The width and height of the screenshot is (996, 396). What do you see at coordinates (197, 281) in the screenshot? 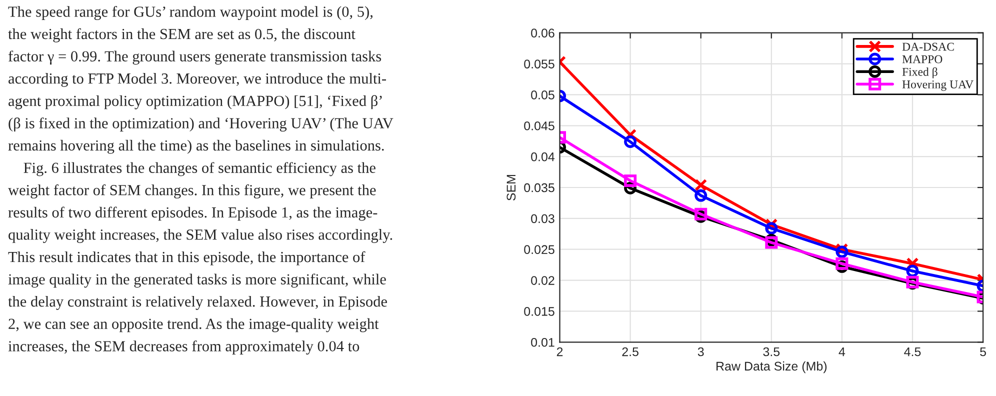
I see `text: image quality in the generated tasks is more significant, while` at bounding box center [197, 281].